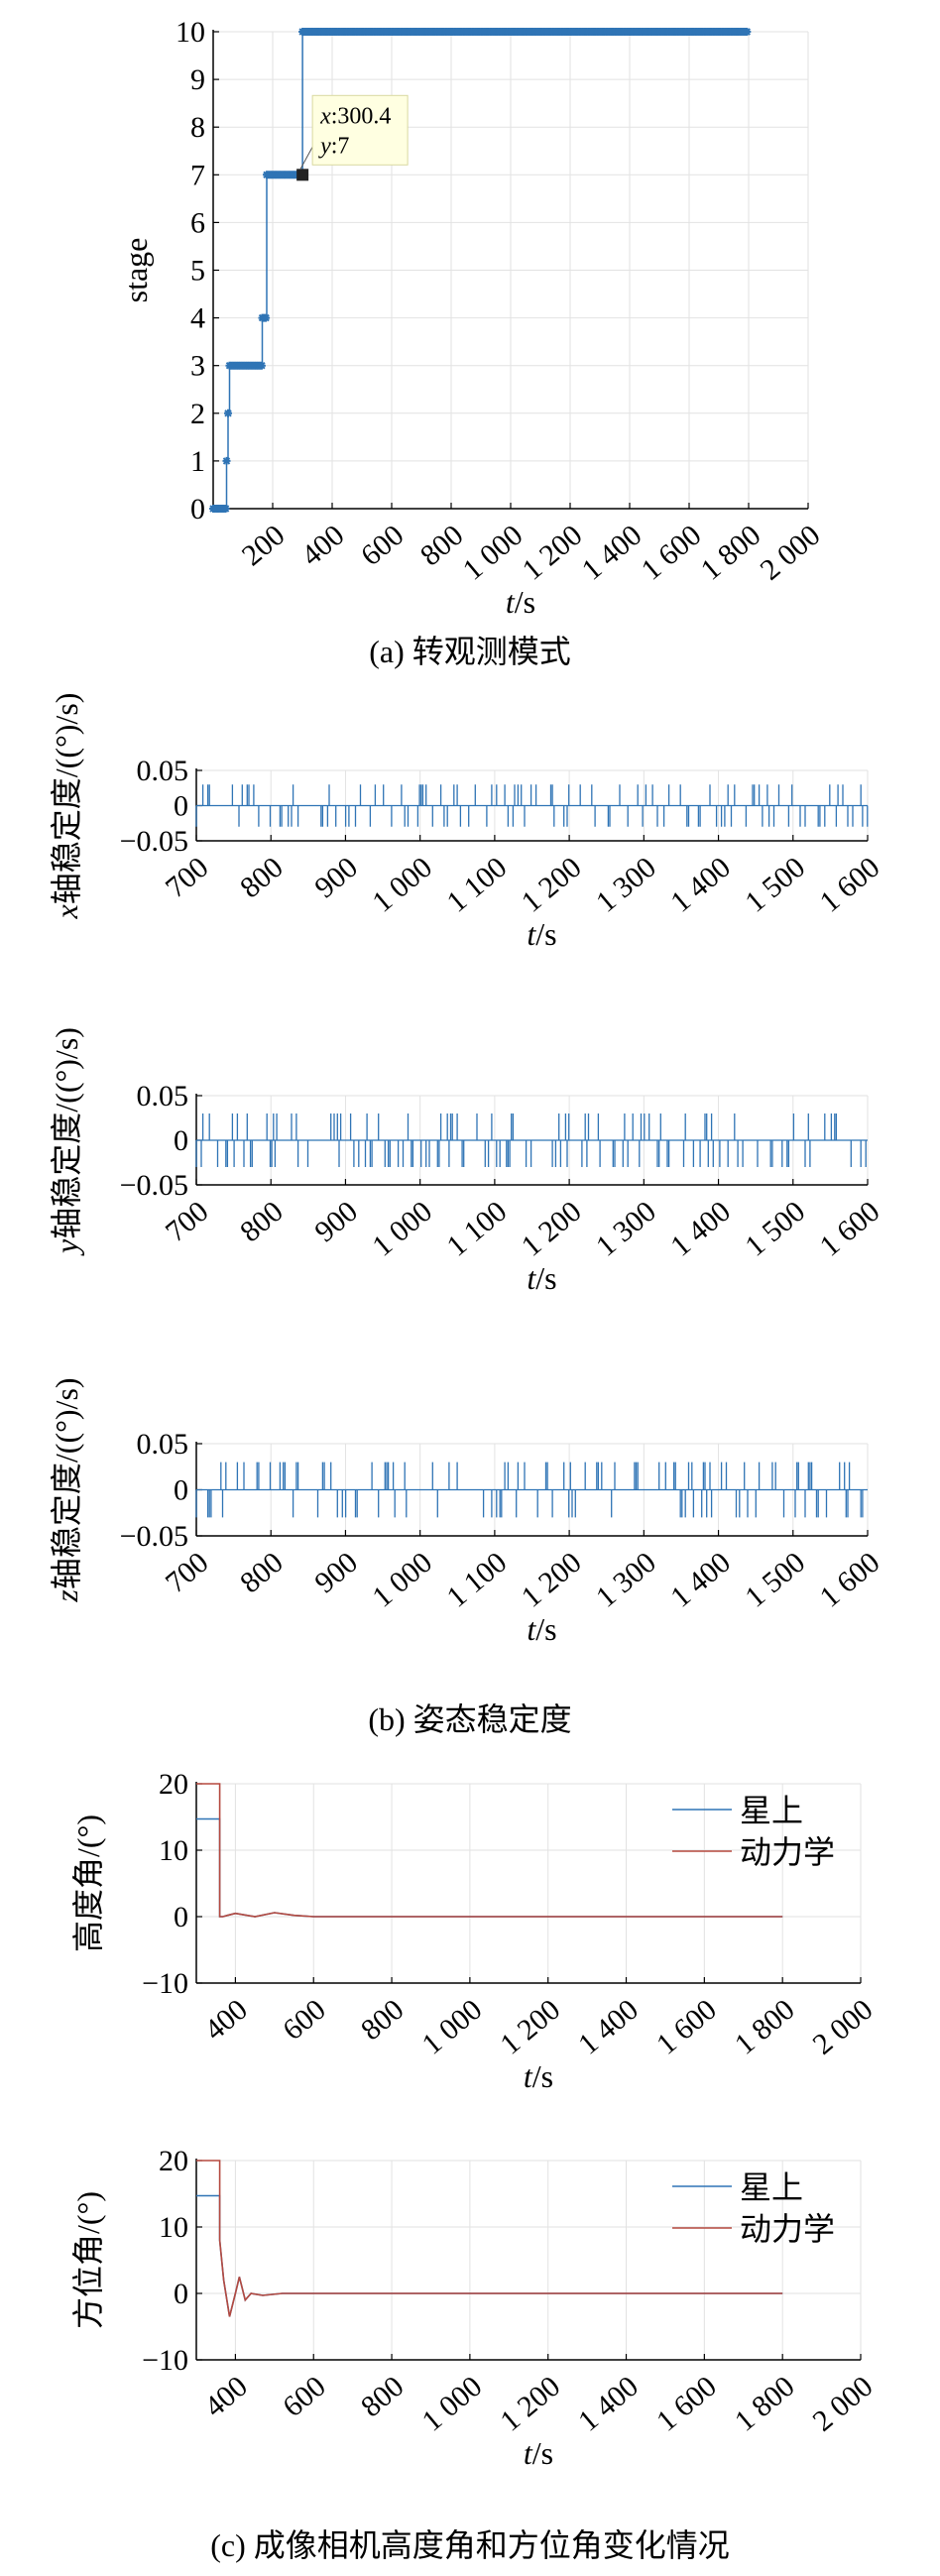  I want to click on y-axis-label: y轴稳定度/((°)/s), so click(66, 1141).